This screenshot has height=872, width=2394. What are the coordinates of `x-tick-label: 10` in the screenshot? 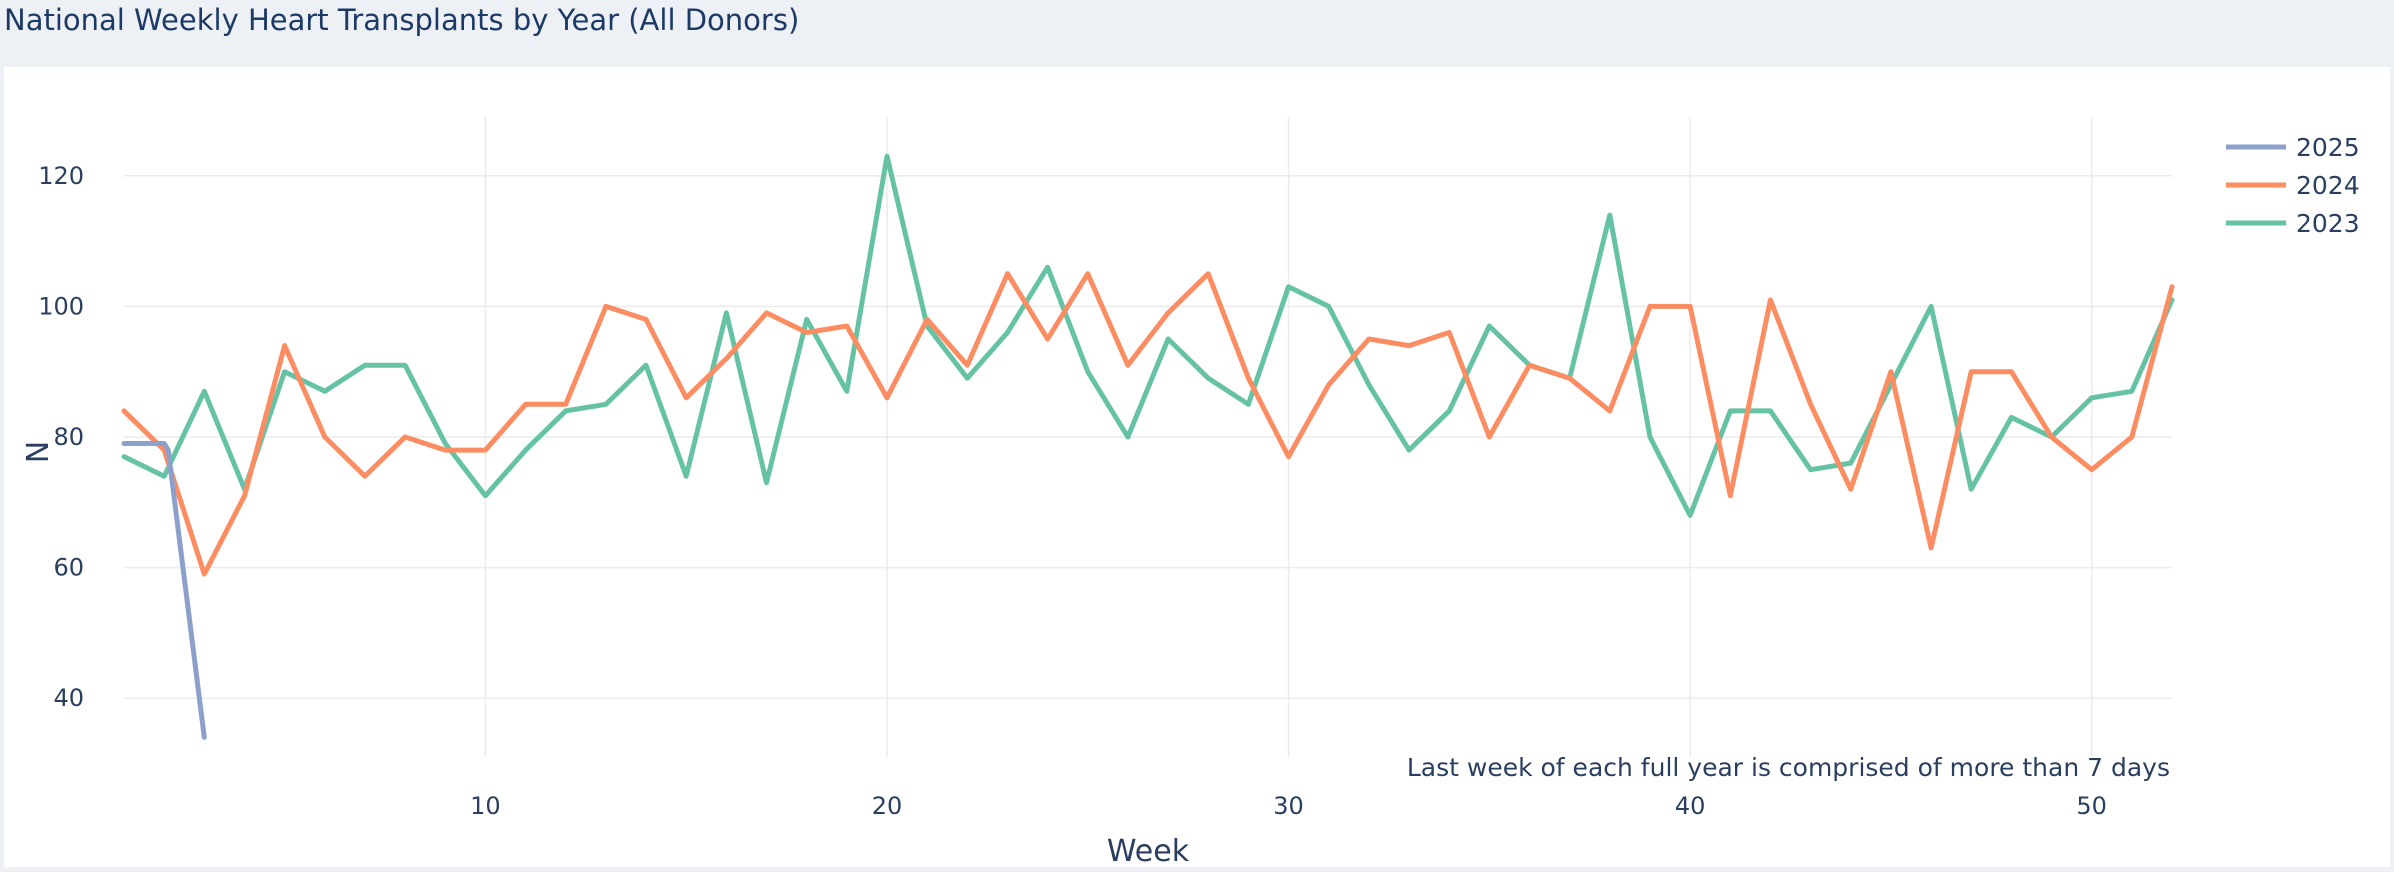 It's located at (485, 806).